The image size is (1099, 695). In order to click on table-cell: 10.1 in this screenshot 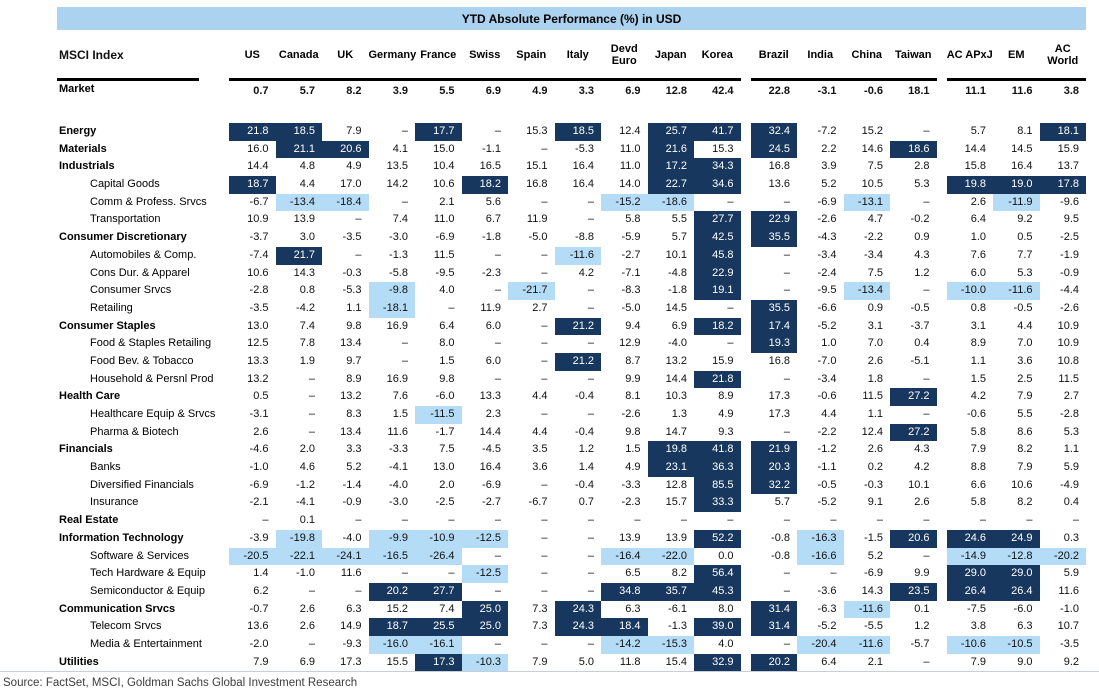, I will do `click(919, 484)`.